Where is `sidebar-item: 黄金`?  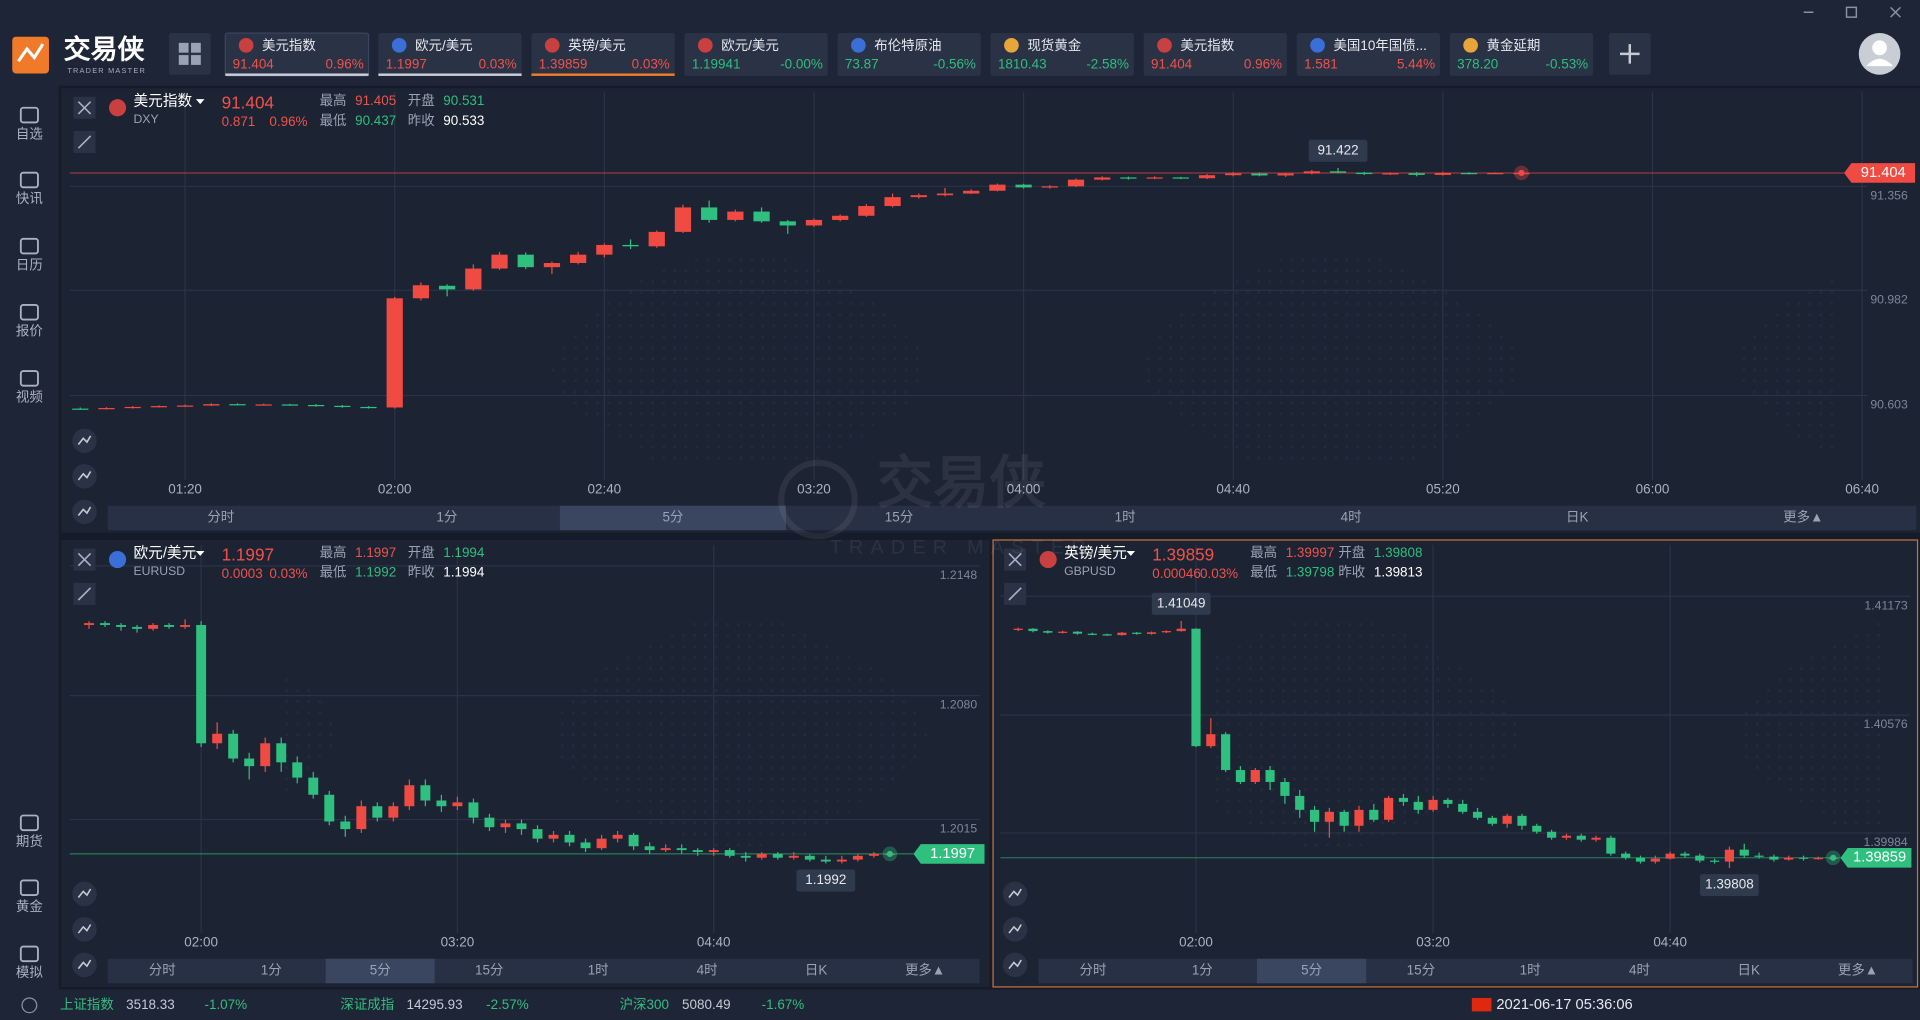 sidebar-item: 黄金 is located at coordinates (29, 896).